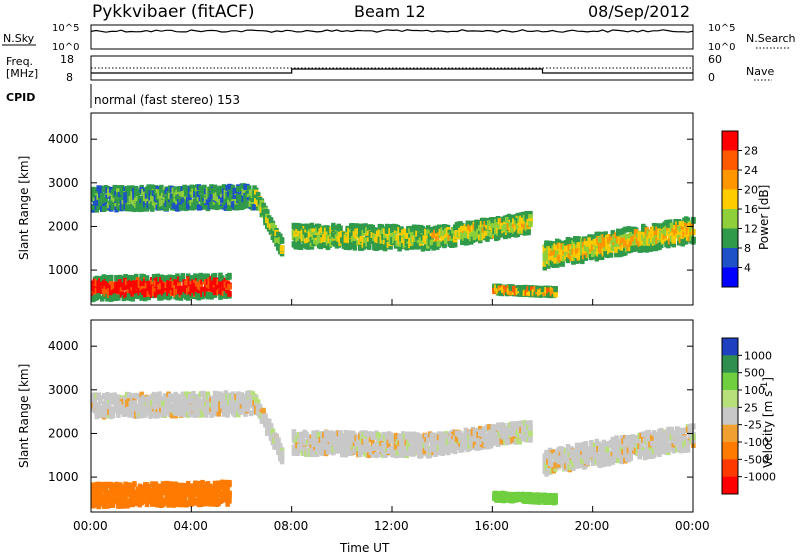  I want to click on colorbar-tick-label: 4, so click(747, 268).